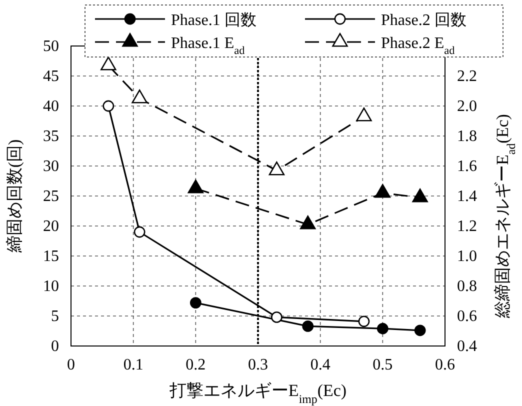 The height and width of the screenshot is (406, 522). I want to click on y-tick-label: 25, so click(51, 197).